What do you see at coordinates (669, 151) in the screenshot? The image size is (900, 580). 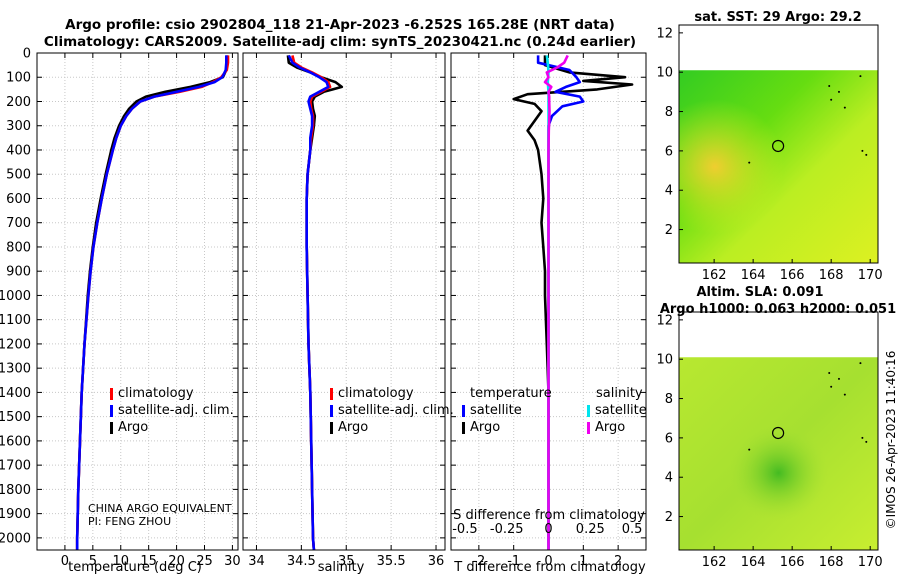 I see `lat-tick-label: 6` at bounding box center [669, 151].